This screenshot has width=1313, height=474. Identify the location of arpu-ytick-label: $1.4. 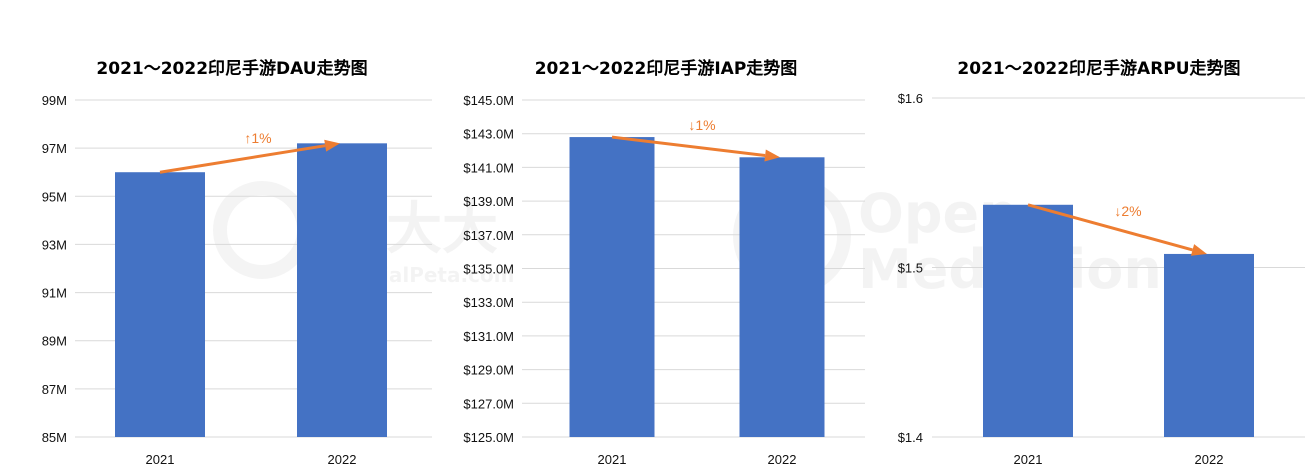
(910, 437).